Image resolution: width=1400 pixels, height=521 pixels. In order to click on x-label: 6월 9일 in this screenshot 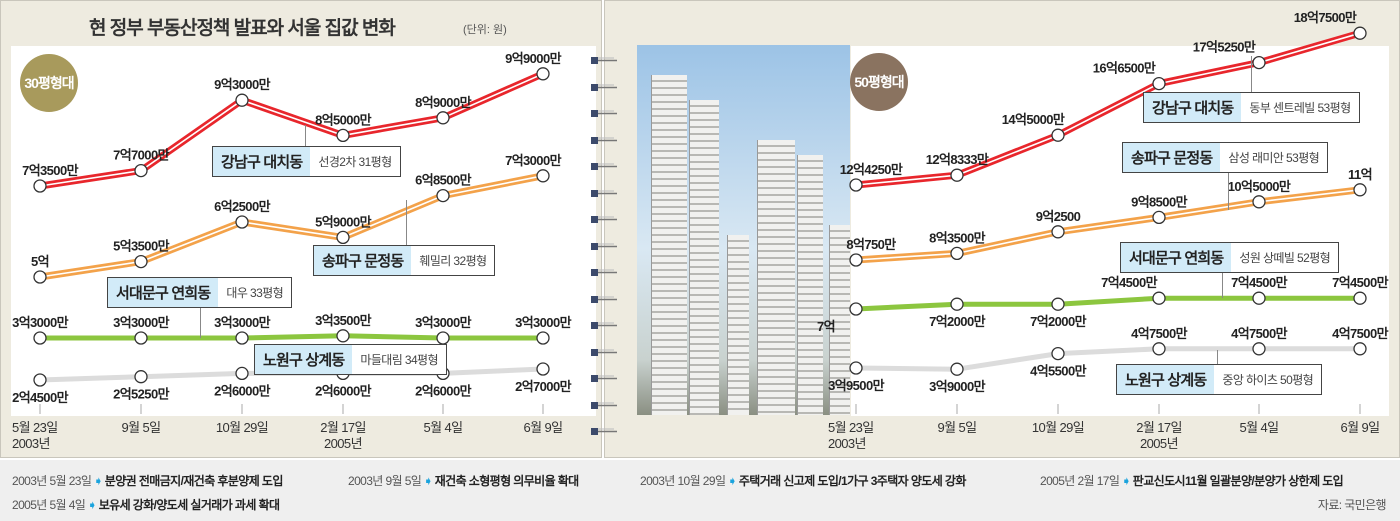, I will do `click(543, 428)`.